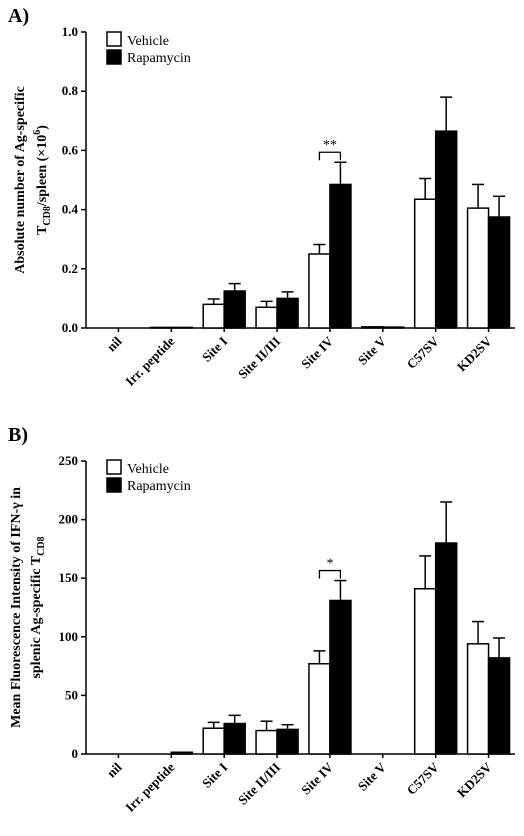  What do you see at coordinates (37, 132) in the screenshot?
I see `panel-a-ylabel-sup: 6` at bounding box center [37, 132].